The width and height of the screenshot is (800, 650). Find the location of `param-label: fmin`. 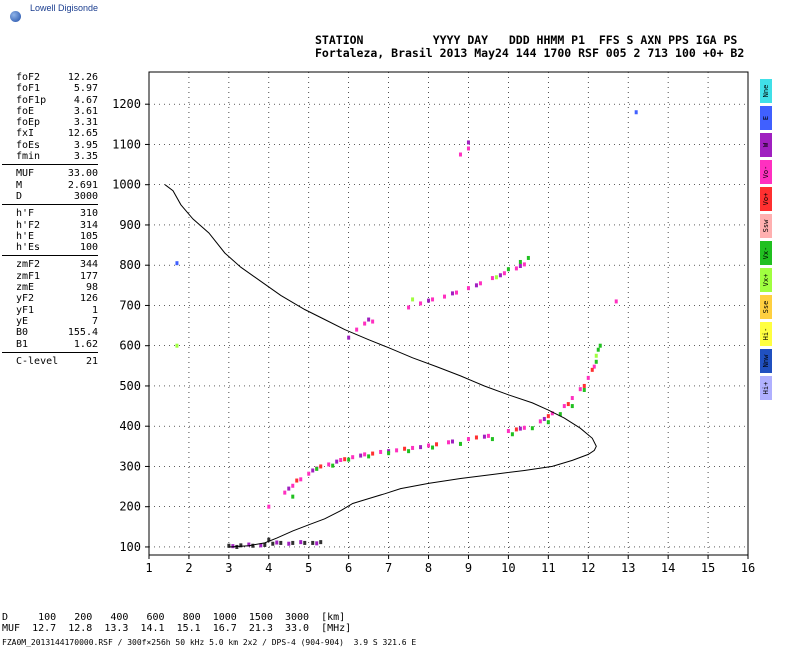

param-label: fmin is located at coordinates (28, 157).